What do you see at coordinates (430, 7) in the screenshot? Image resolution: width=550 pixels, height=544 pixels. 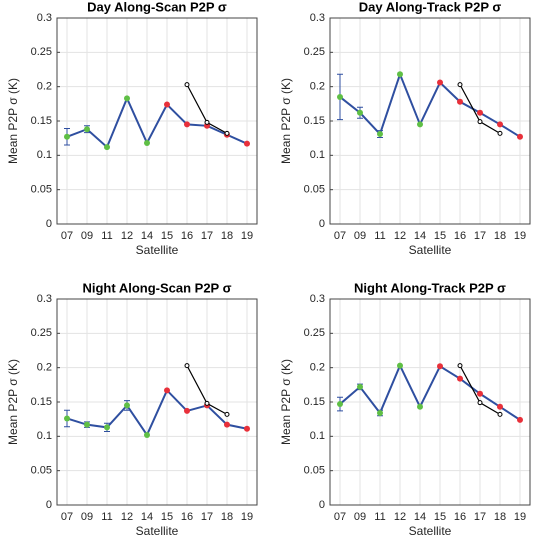 I see `chart-title: Day Along-Track P2P σ` at bounding box center [430, 7].